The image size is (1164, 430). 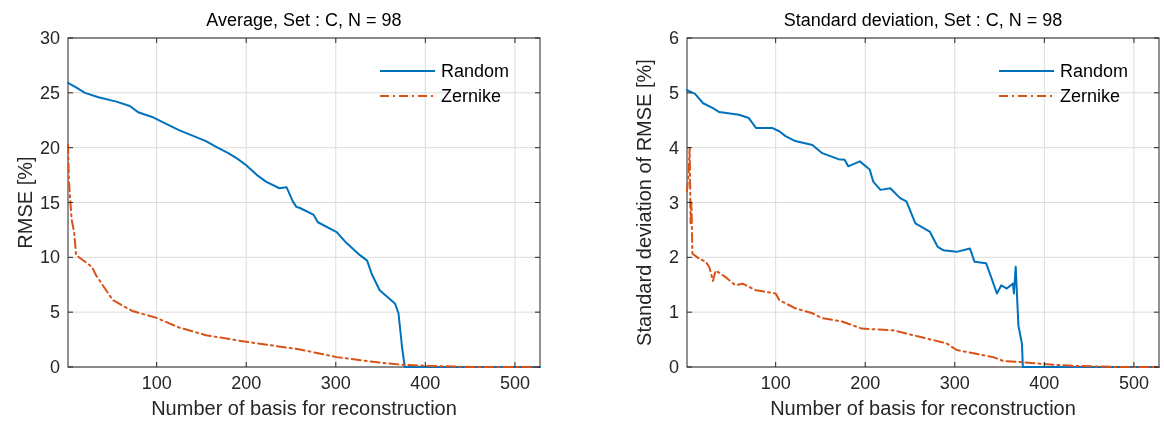 What do you see at coordinates (644, 202) in the screenshot?
I see `y-axis-title: Standard deviation of RMSE [%]` at bounding box center [644, 202].